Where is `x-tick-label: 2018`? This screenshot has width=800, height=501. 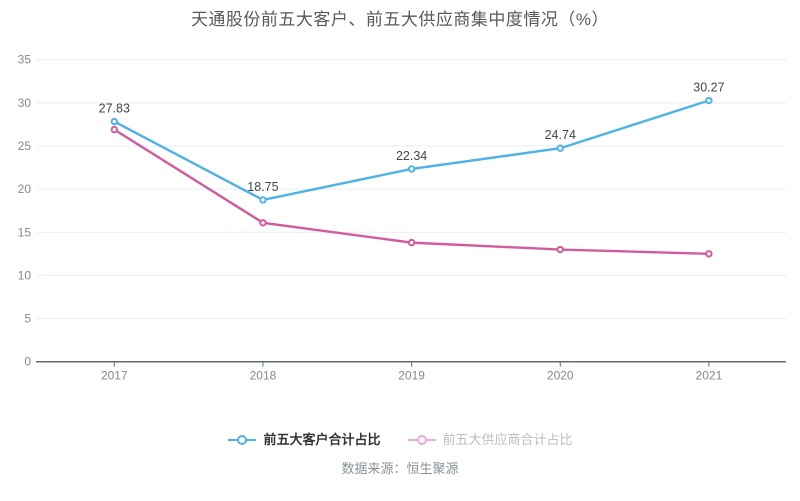 x-tick-label: 2018 is located at coordinates (263, 376).